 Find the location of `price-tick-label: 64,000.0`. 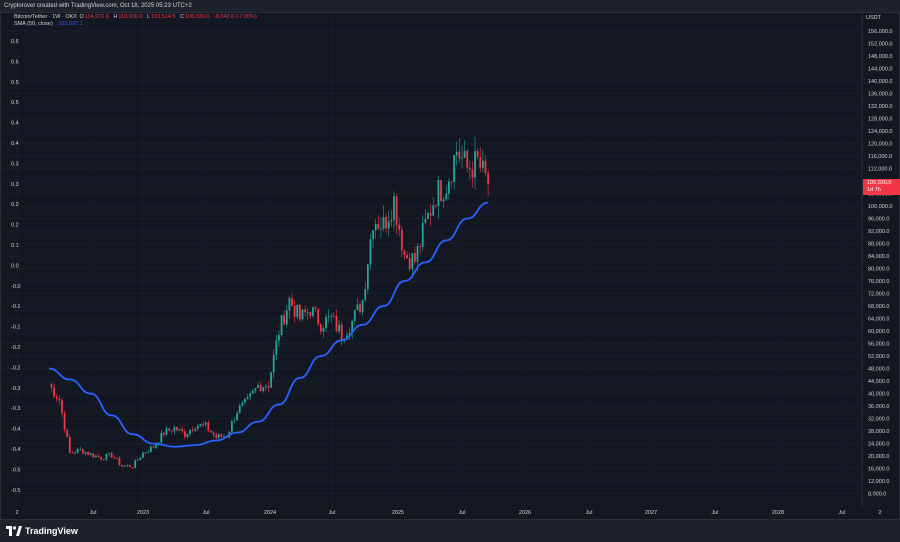

price-tick-label: 64,000.0 is located at coordinates (878, 320).